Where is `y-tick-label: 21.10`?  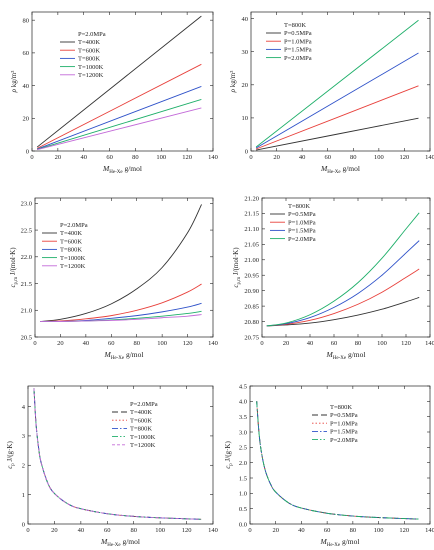
y-tick-label: 21.10 is located at coordinates (251, 229).